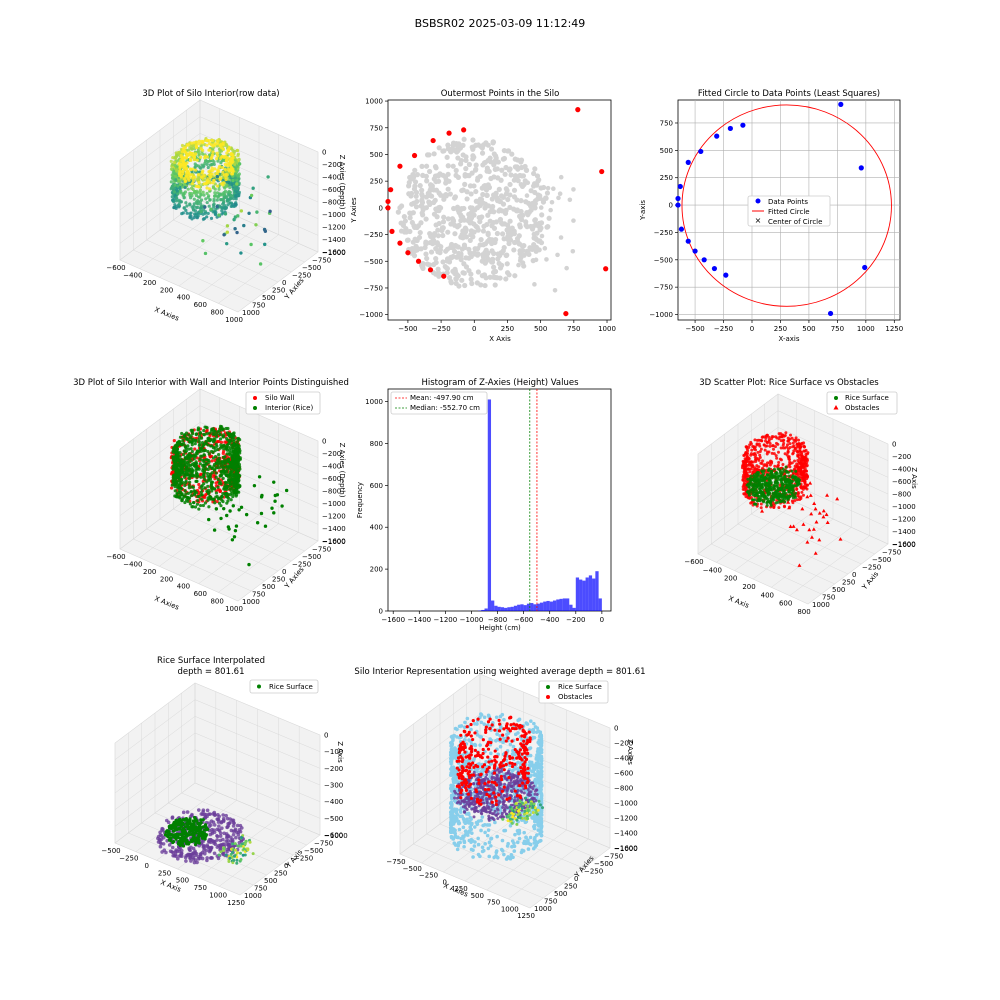  What do you see at coordinates (373, 262) in the screenshot?
I see `p2-ytick-label: −500` at bounding box center [373, 262].